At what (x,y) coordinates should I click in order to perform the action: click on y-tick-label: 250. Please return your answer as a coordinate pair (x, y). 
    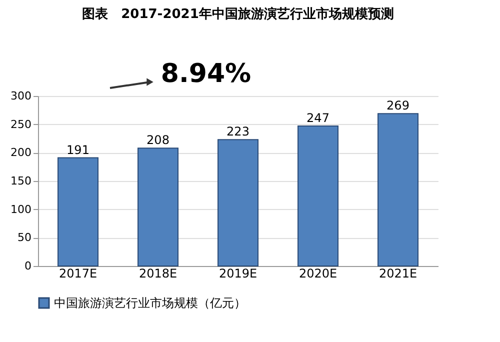
    Looking at the image, I should click on (21, 124).